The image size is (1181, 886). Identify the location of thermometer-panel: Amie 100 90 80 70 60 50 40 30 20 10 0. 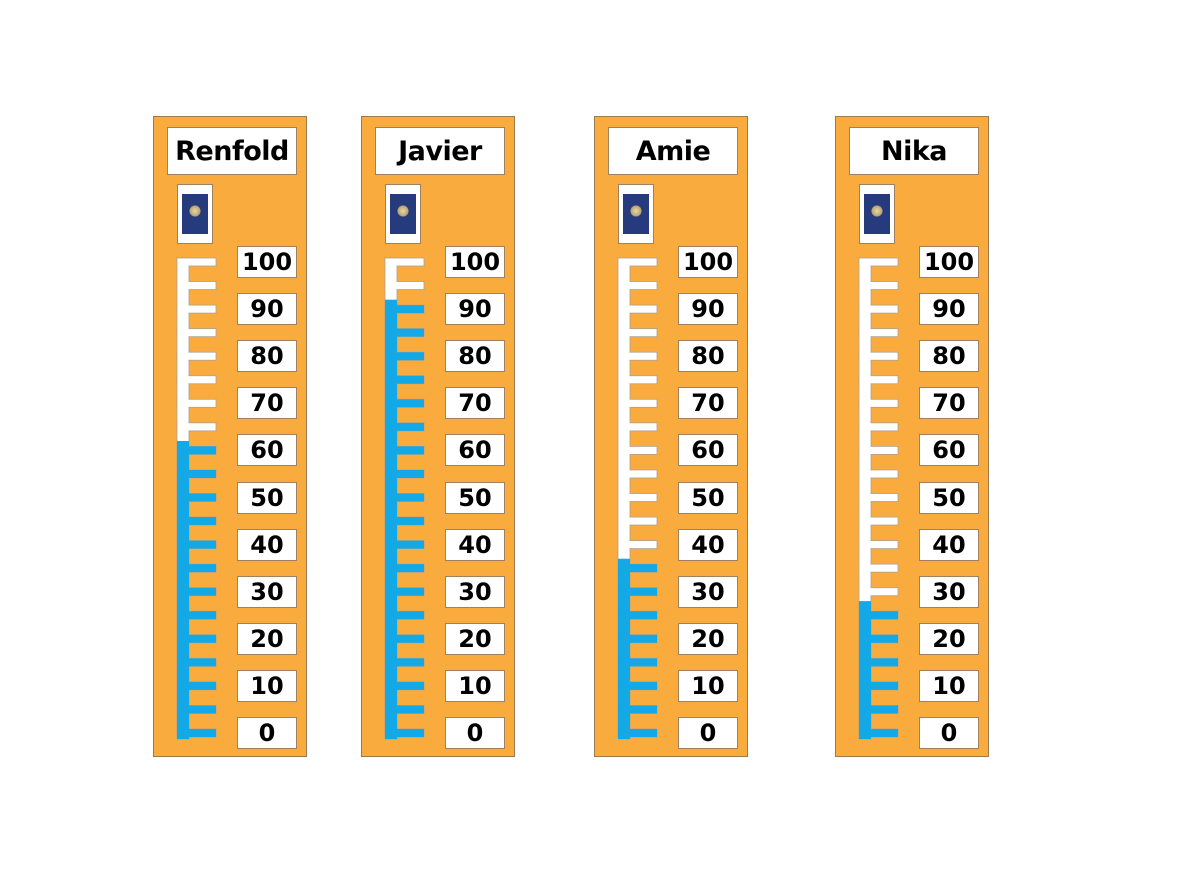
(671, 436).